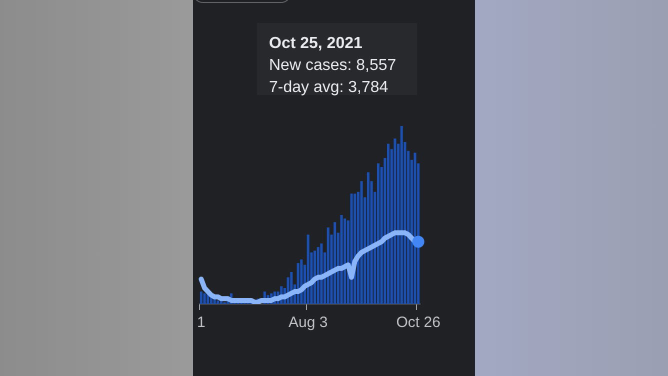  Describe the element at coordinates (329, 88) in the screenshot. I see `text: 7-day avg: 3,784` at that location.